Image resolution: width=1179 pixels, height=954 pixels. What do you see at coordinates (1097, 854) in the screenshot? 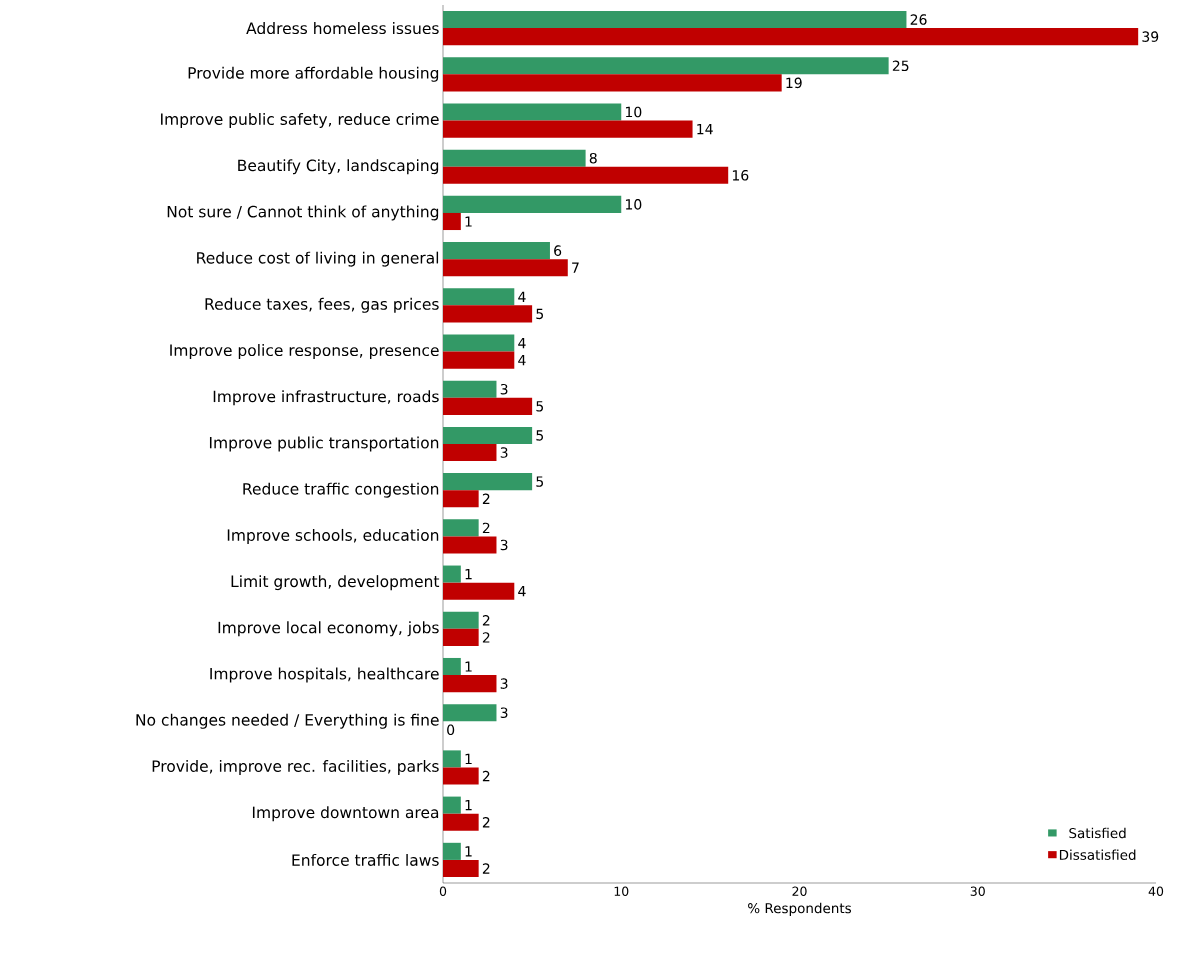
I see `legend-label: Dissatisfied` at bounding box center [1097, 854].